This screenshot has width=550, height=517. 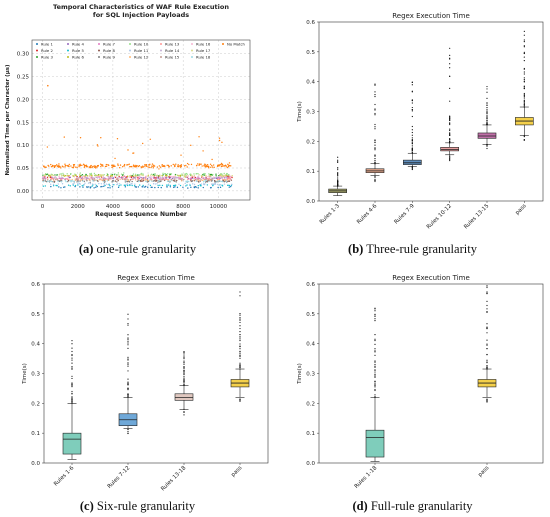 I want to click on y-tick-label: 0.3, so click(x=310, y=375).